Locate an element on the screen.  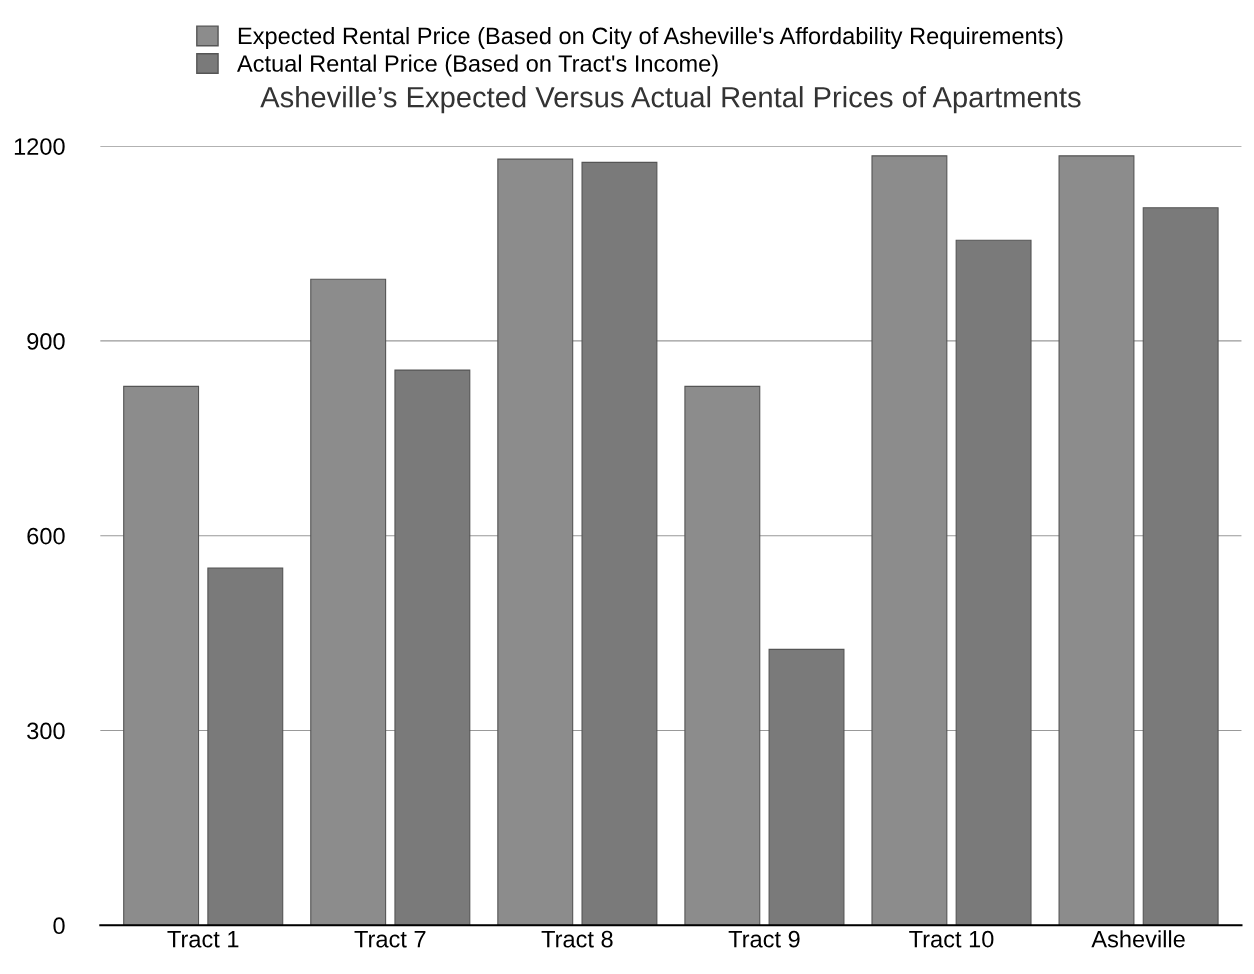
legend-label: Expected Rental Price (Based on City of Asheville's Affordability Requirements) is located at coordinates (650, 37).